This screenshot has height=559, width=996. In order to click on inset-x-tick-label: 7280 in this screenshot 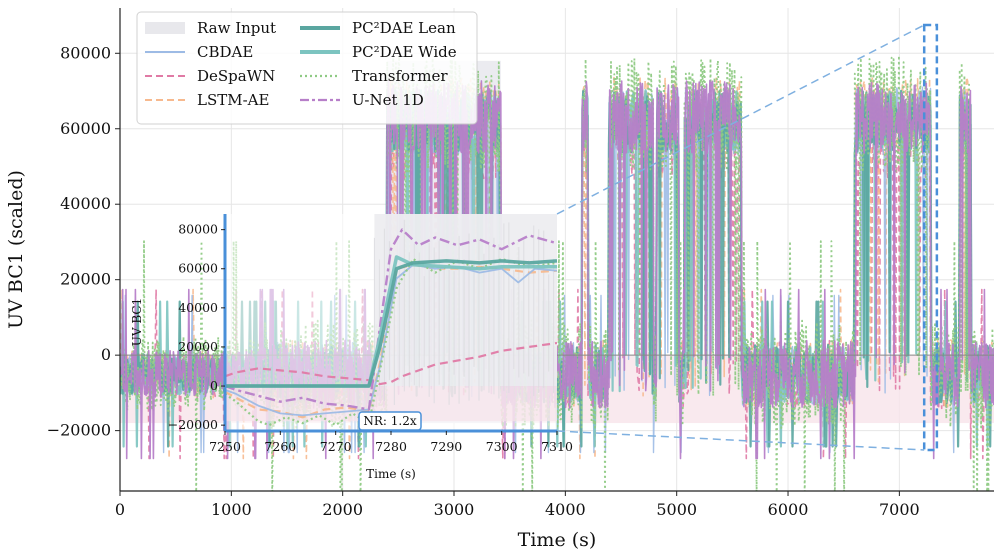, I will do `click(391, 446)`.